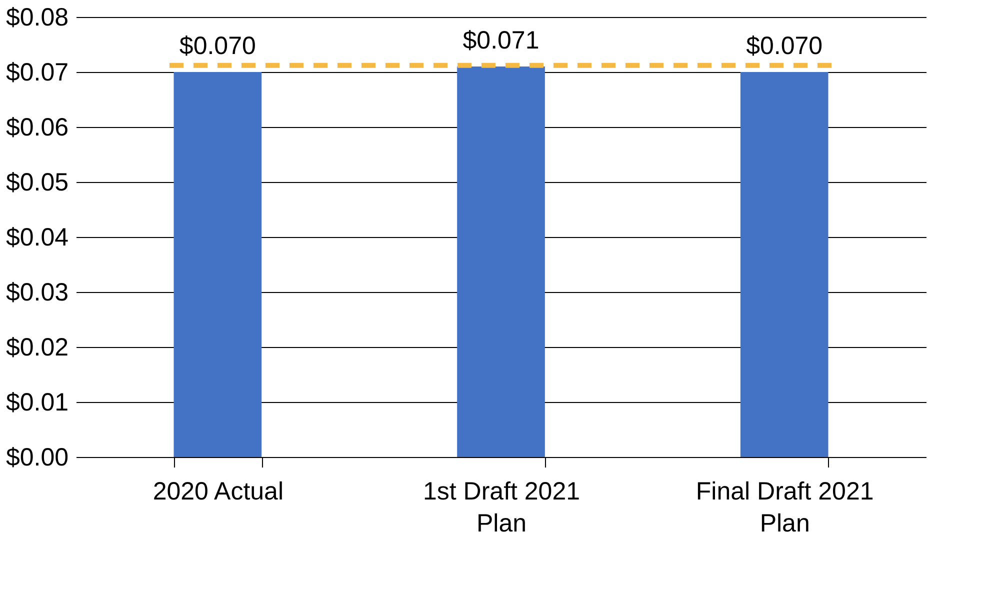  What do you see at coordinates (37, 348) in the screenshot?
I see `y-tick-label: $0.02` at bounding box center [37, 348].